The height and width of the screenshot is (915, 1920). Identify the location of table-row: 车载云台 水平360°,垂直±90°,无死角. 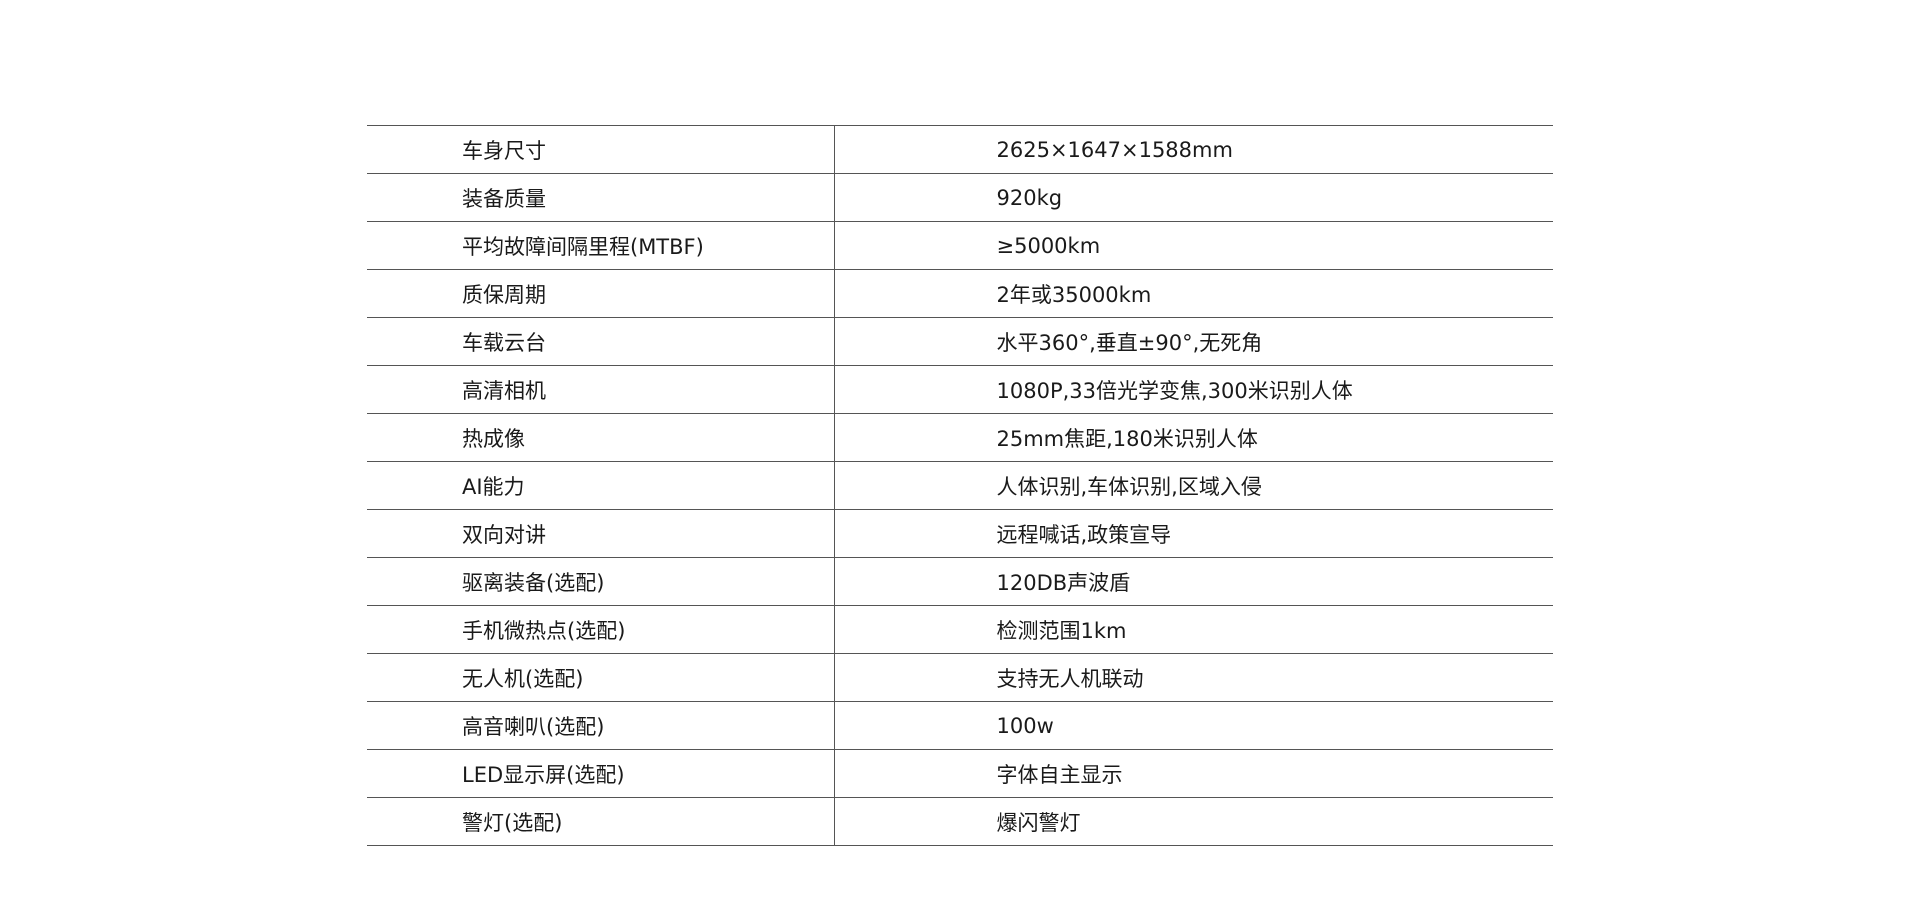
(960, 341).